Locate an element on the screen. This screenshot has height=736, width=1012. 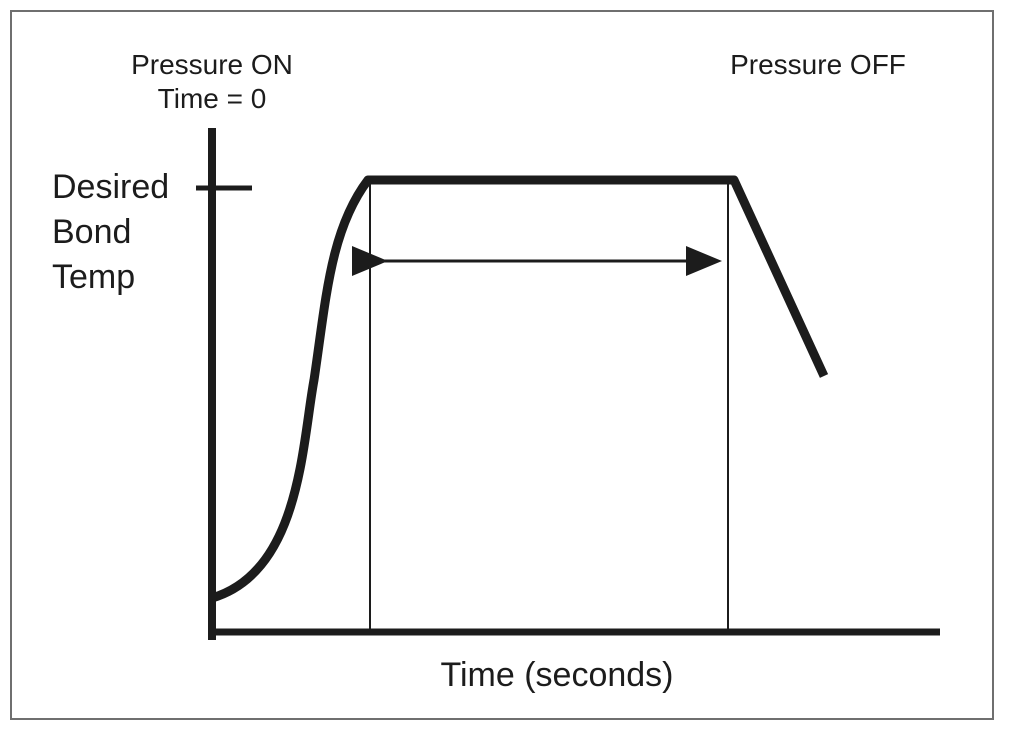
y-axis-label-line-2: Bond is located at coordinates (91, 232).